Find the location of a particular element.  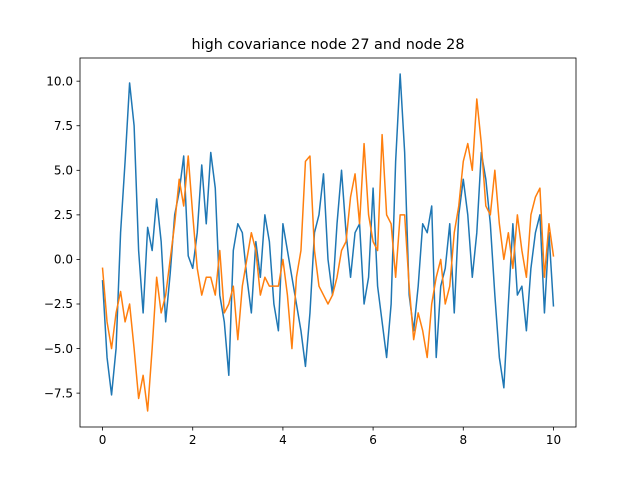

y-axis: −7.5 −5.0 −2.5 0.0 2.5 5.0 7.5 10.0 is located at coordinates (62, 237).